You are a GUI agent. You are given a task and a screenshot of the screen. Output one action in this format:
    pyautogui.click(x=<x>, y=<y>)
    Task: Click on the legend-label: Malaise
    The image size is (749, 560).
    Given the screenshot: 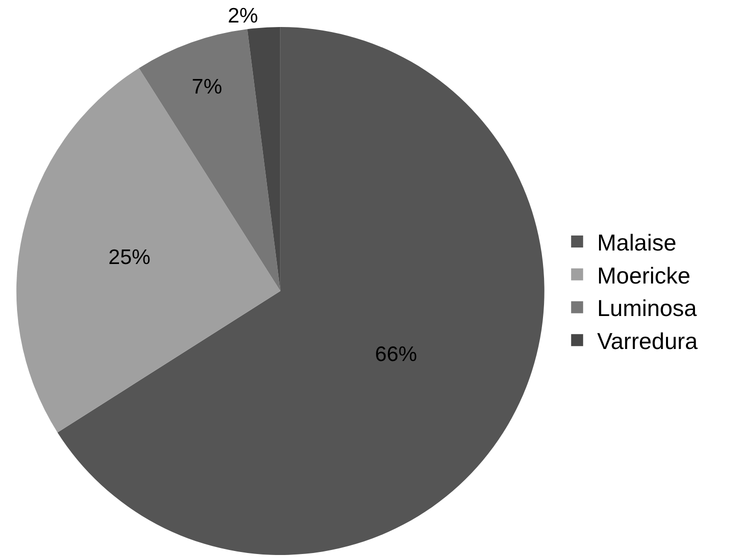 What is the action you would take?
    pyautogui.click(x=636, y=242)
    